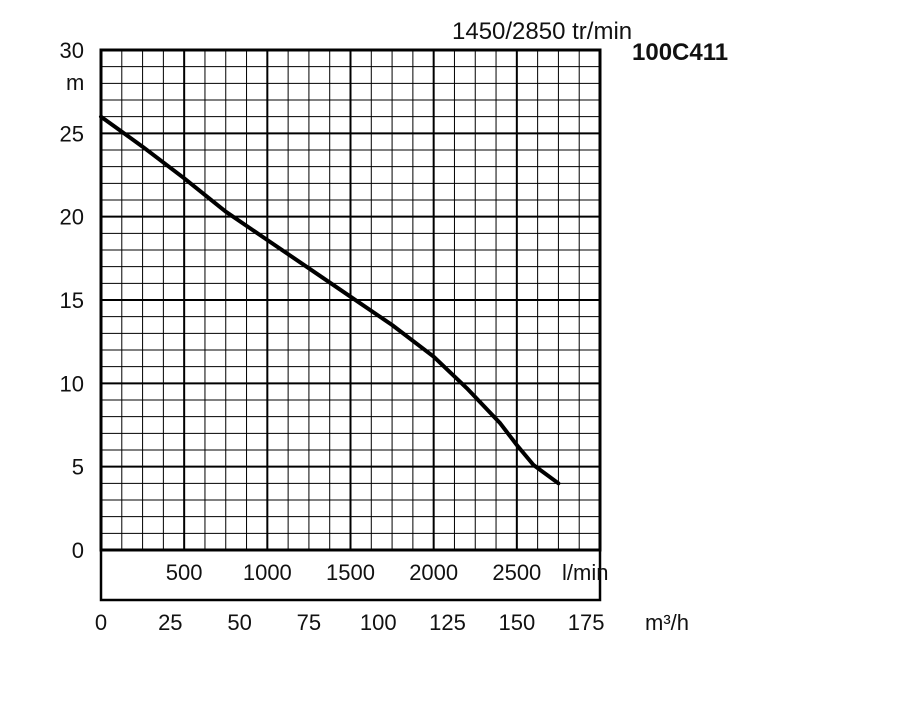 The image size is (900, 705). I want to click on x-primary-tick-label: 500, so click(184, 572).